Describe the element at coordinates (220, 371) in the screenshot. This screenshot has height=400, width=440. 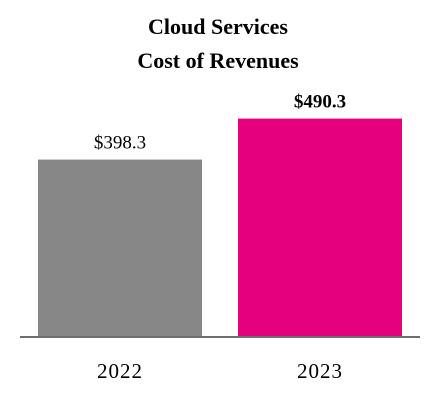
I see `x-axis-tick-labels: 2022 2023` at that location.